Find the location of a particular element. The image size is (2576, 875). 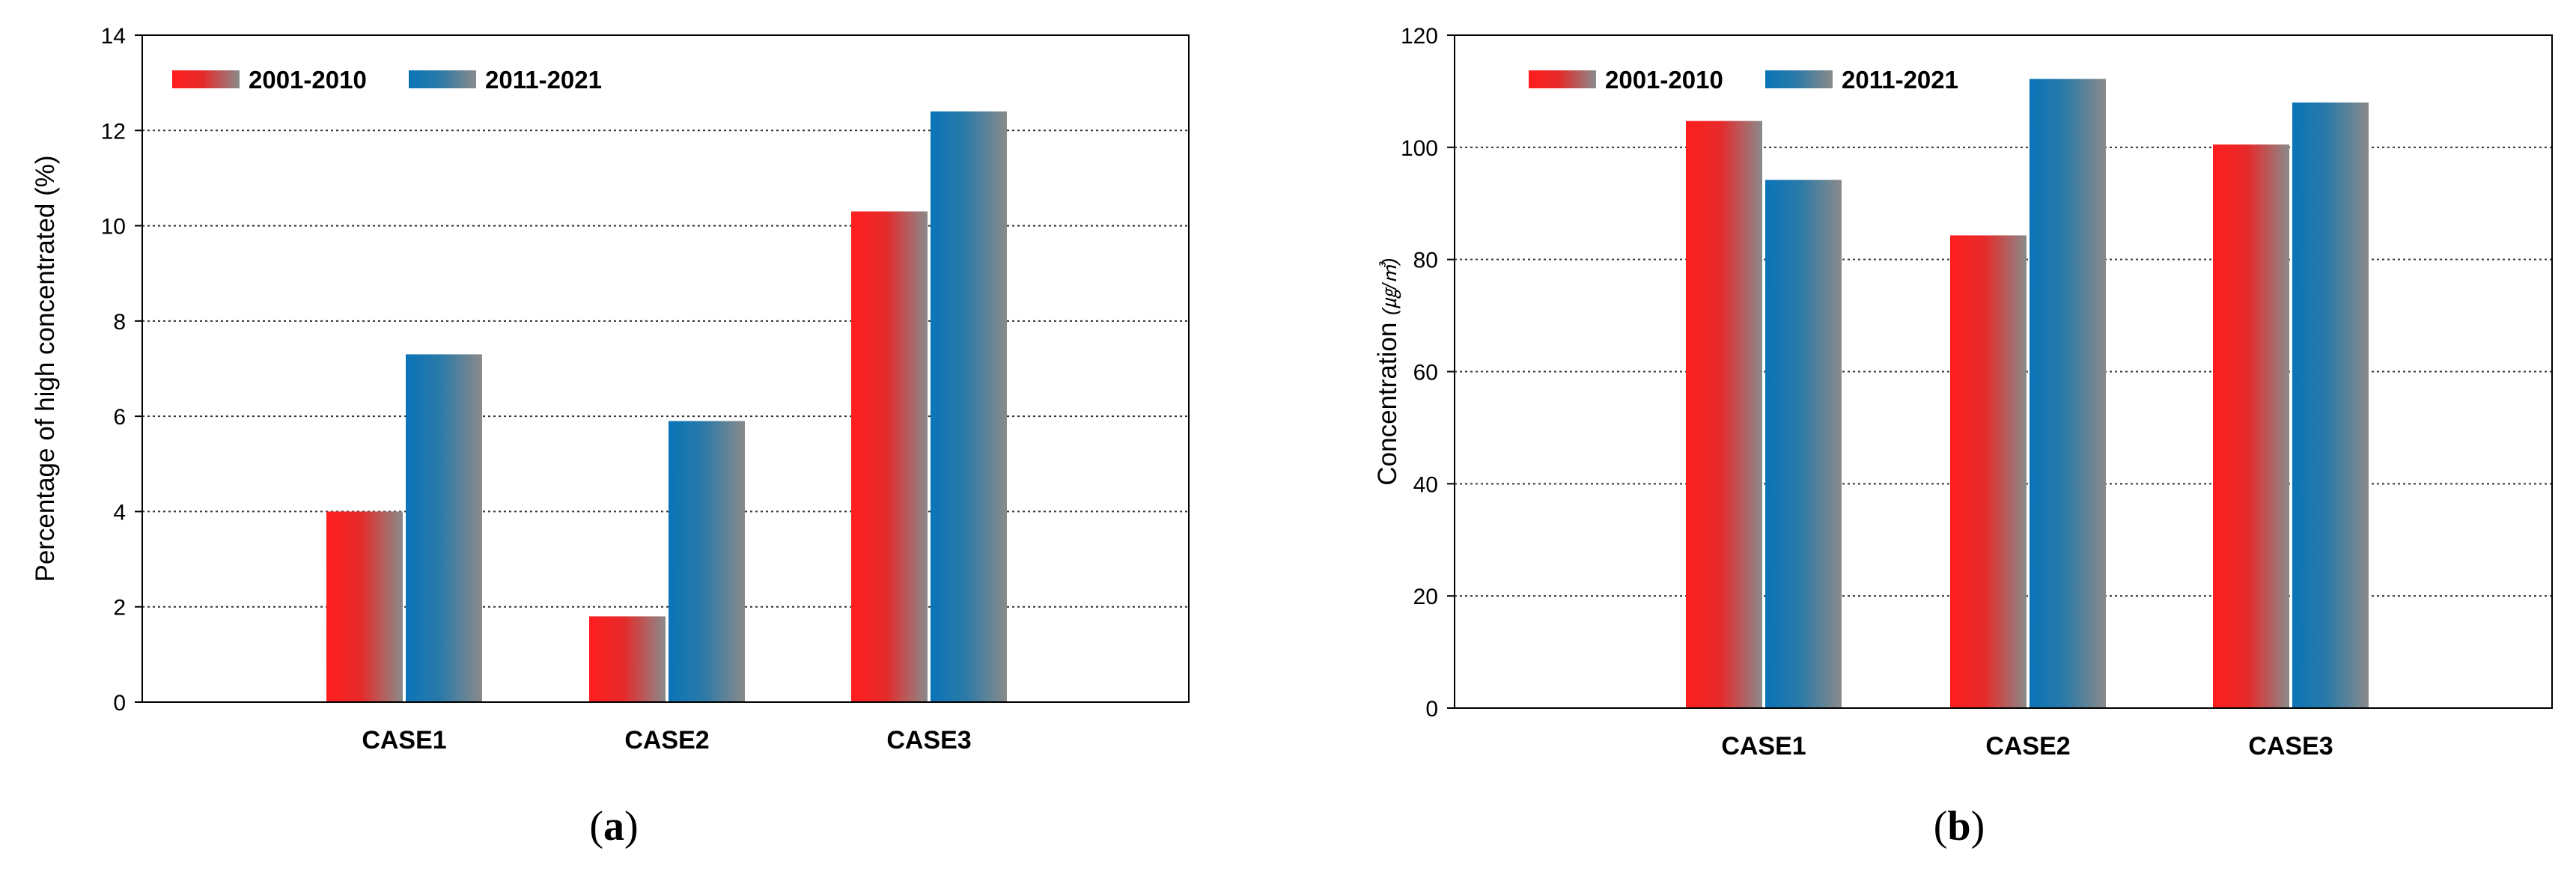

panel-label: (a) is located at coordinates (613, 826).